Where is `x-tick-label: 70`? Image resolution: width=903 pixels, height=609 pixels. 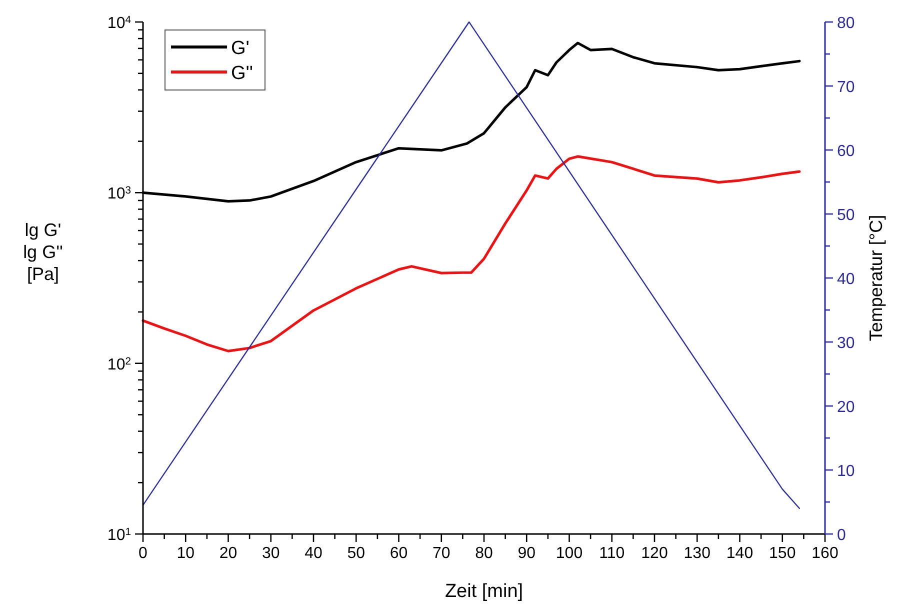
x-tick-label: 70 is located at coordinates (441, 553).